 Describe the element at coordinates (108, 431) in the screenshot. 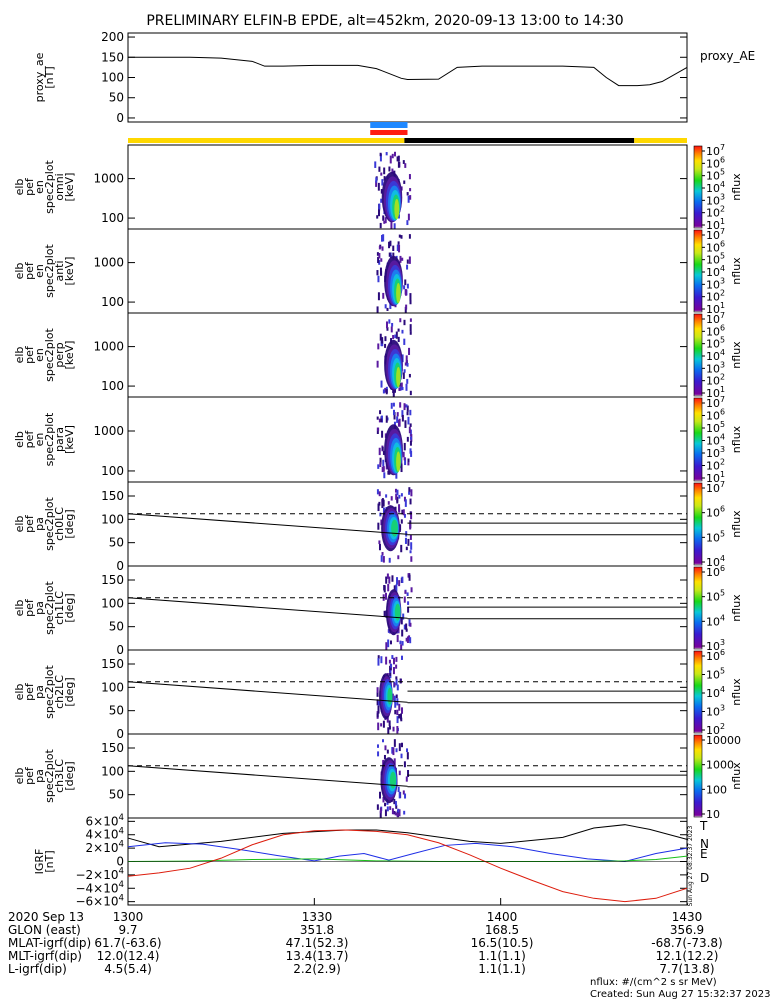

I see `ytick-label: 1000` at that location.